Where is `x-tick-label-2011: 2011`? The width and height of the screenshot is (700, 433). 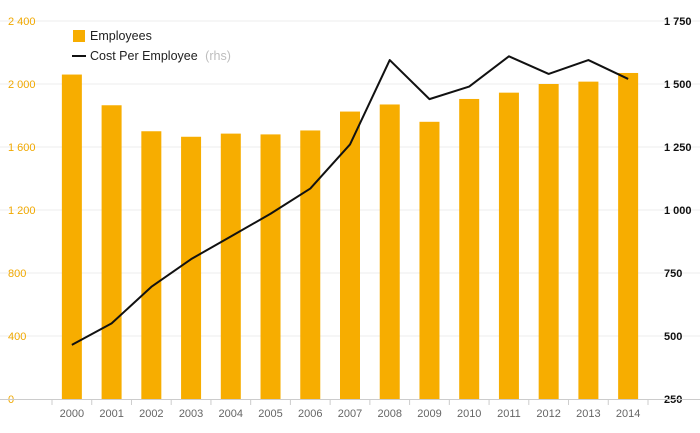 x-tick-label-2011: 2011 is located at coordinates (509, 414).